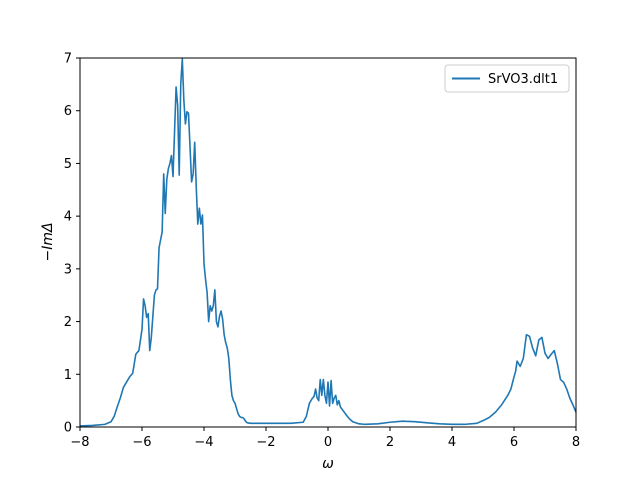  Describe the element at coordinates (390, 442) in the screenshot. I see `x-tick-label: 2` at that location.